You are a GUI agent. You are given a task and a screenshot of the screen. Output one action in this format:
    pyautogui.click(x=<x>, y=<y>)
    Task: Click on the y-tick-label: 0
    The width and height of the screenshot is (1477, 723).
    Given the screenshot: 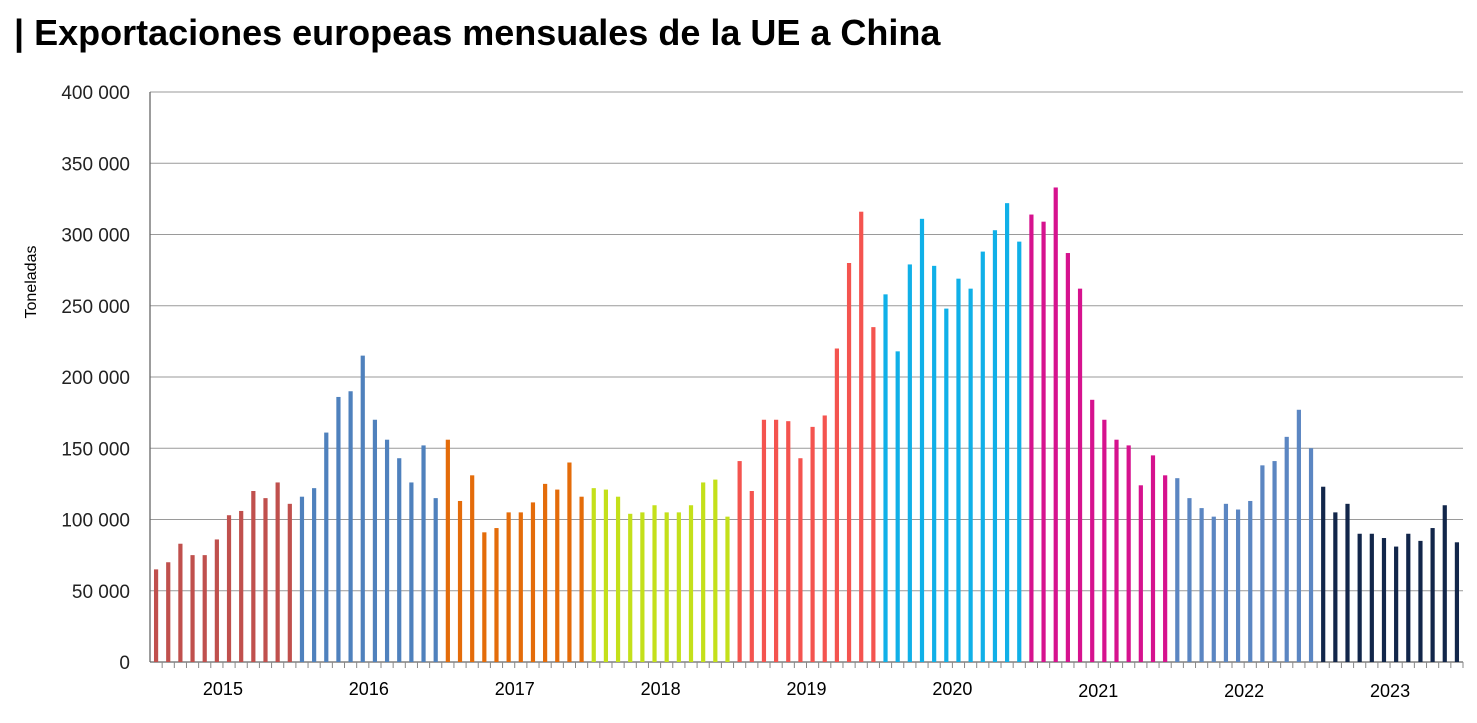 What is the action you would take?
    pyautogui.click(x=124, y=663)
    